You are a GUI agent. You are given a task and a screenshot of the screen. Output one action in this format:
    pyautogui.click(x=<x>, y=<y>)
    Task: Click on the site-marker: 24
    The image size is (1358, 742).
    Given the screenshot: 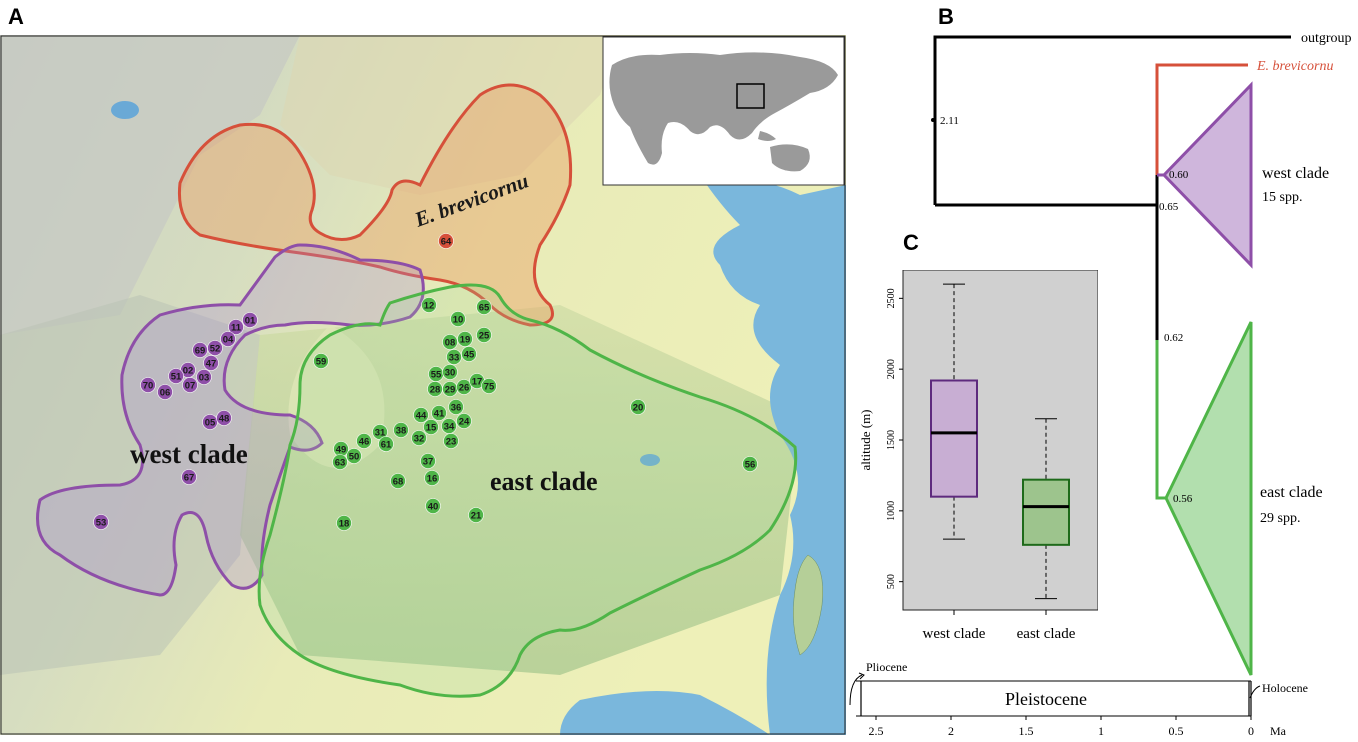 What is the action you would take?
    pyautogui.click(x=464, y=421)
    